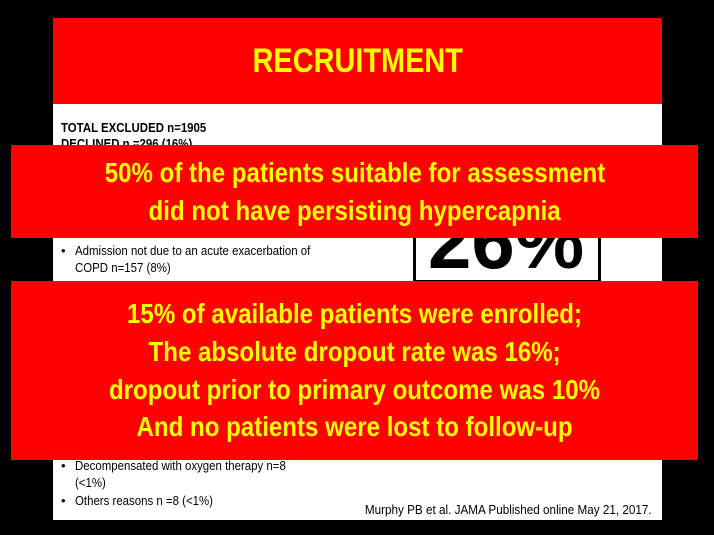  What do you see at coordinates (90, 482) in the screenshot?
I see `bullet-item-cont: (<1%)` at bounding box center [90, 482].